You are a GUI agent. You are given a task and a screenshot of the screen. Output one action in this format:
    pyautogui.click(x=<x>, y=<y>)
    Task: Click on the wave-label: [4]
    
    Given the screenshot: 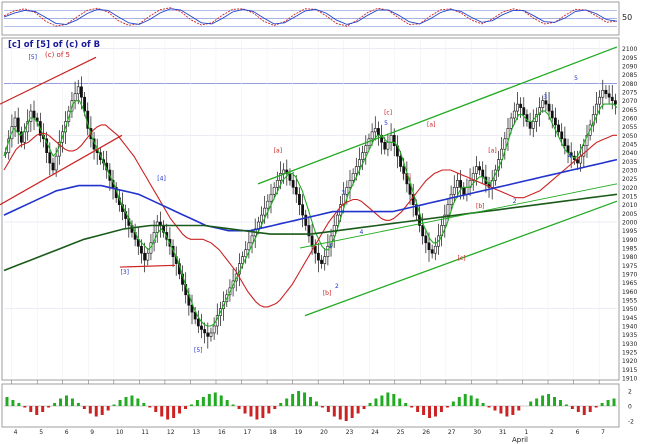 What is the action you would take?
    pyautogui.click(x=161, y=178)
    